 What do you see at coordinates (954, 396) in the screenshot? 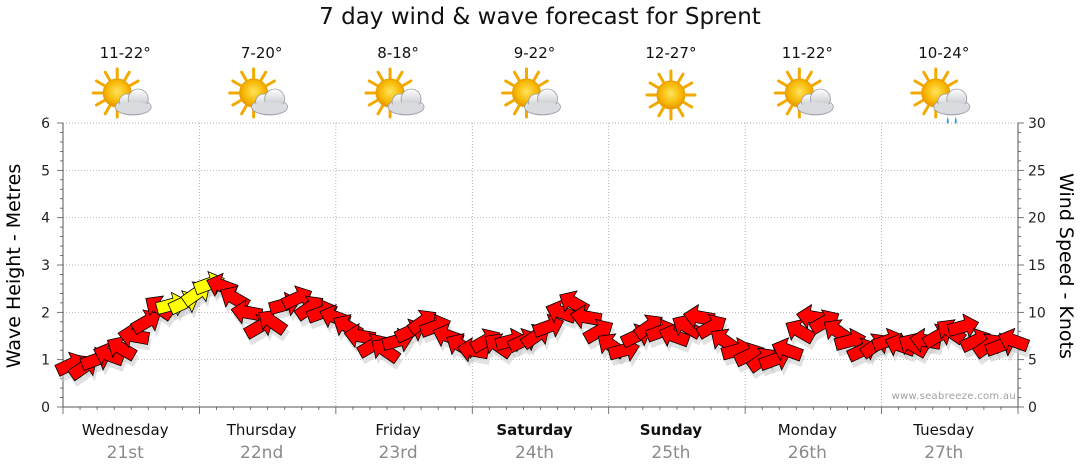
I see `credit-text: www.seabreeze.com.au` at bounding box center [954, 396].